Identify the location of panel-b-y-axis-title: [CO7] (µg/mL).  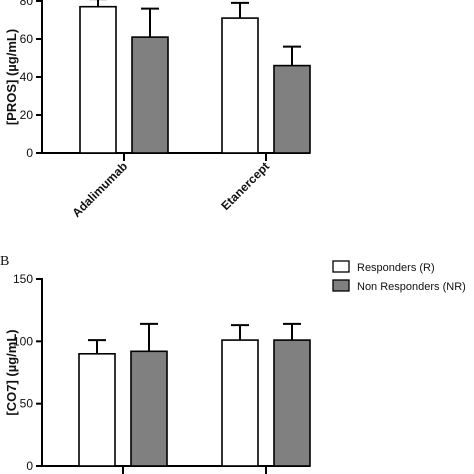
(11, 372).